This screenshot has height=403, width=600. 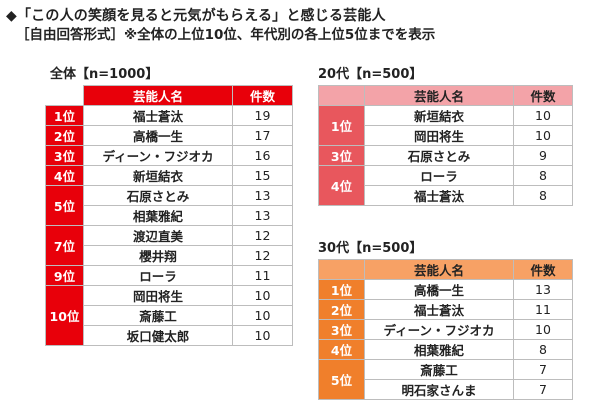 What do you see at coordinates (158, 255) in the screenshot?
I see `celebrity-name-cell: 櫻井翔` at bounding box center [158, 255].